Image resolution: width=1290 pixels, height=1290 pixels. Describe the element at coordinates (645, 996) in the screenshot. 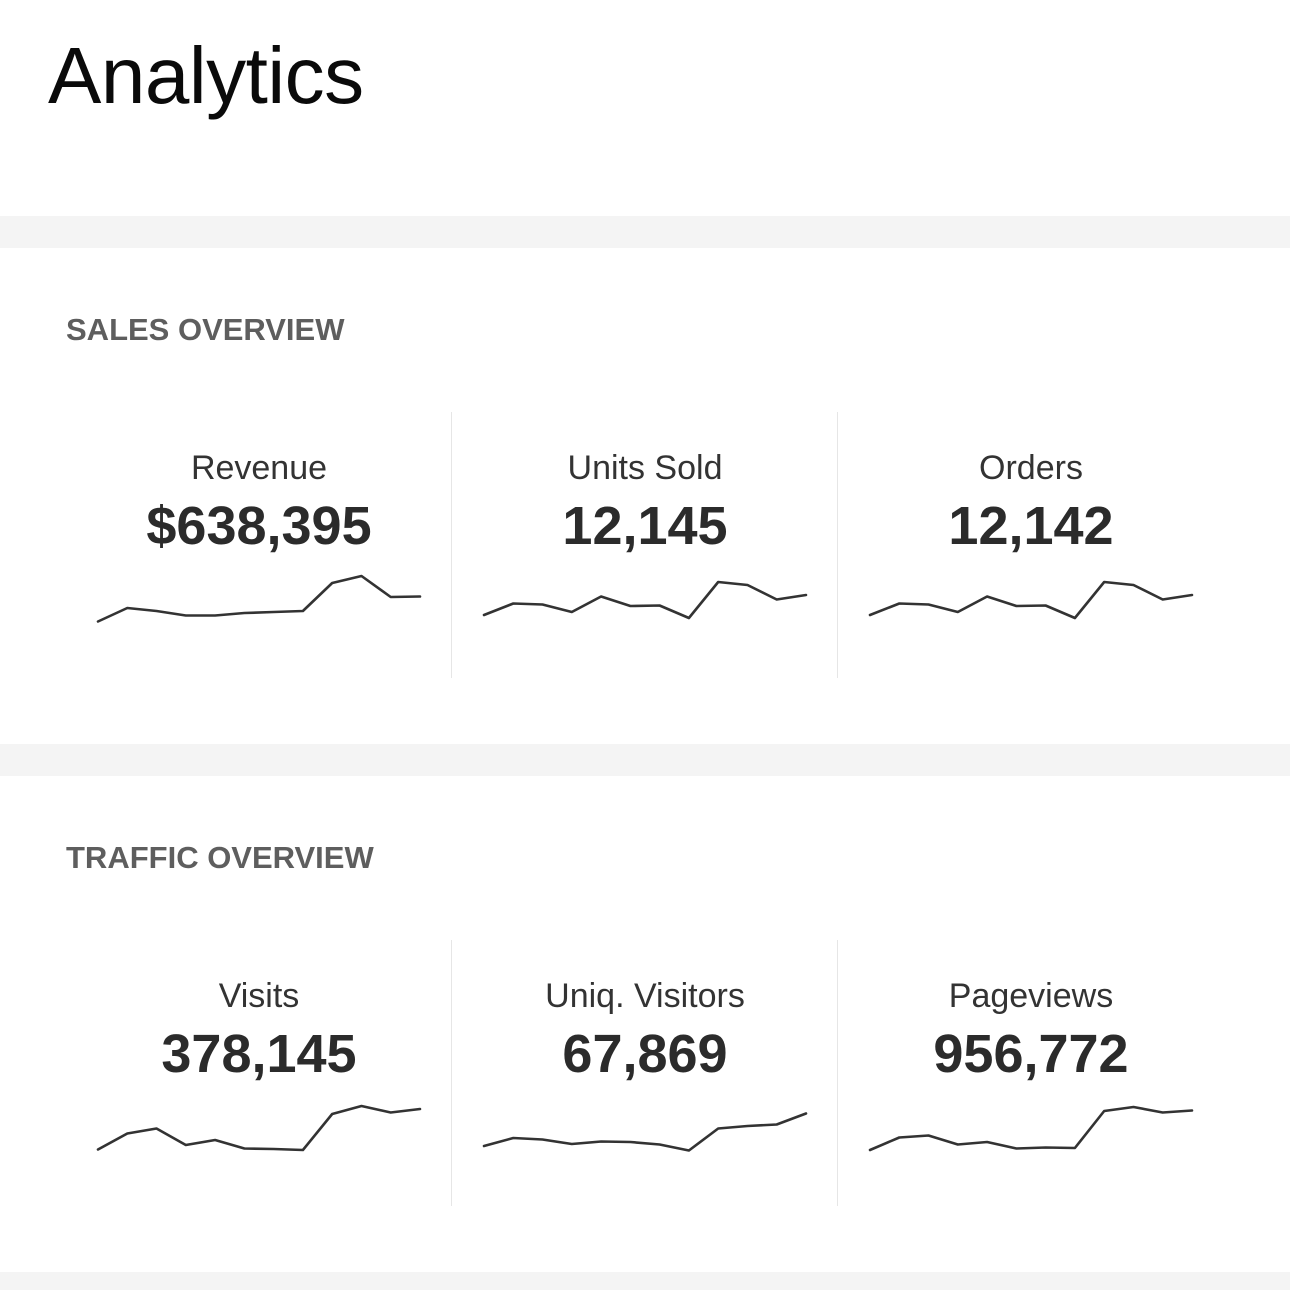

I see `metric-label: Uniq. Visitors` at that location.